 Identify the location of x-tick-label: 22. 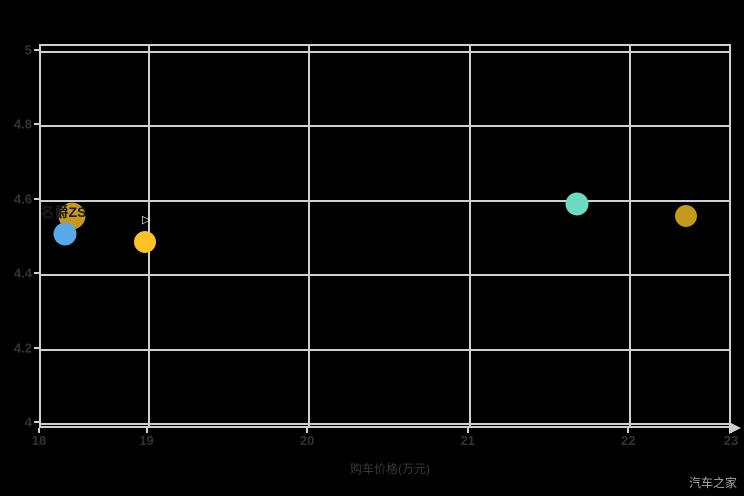
(628, 440).